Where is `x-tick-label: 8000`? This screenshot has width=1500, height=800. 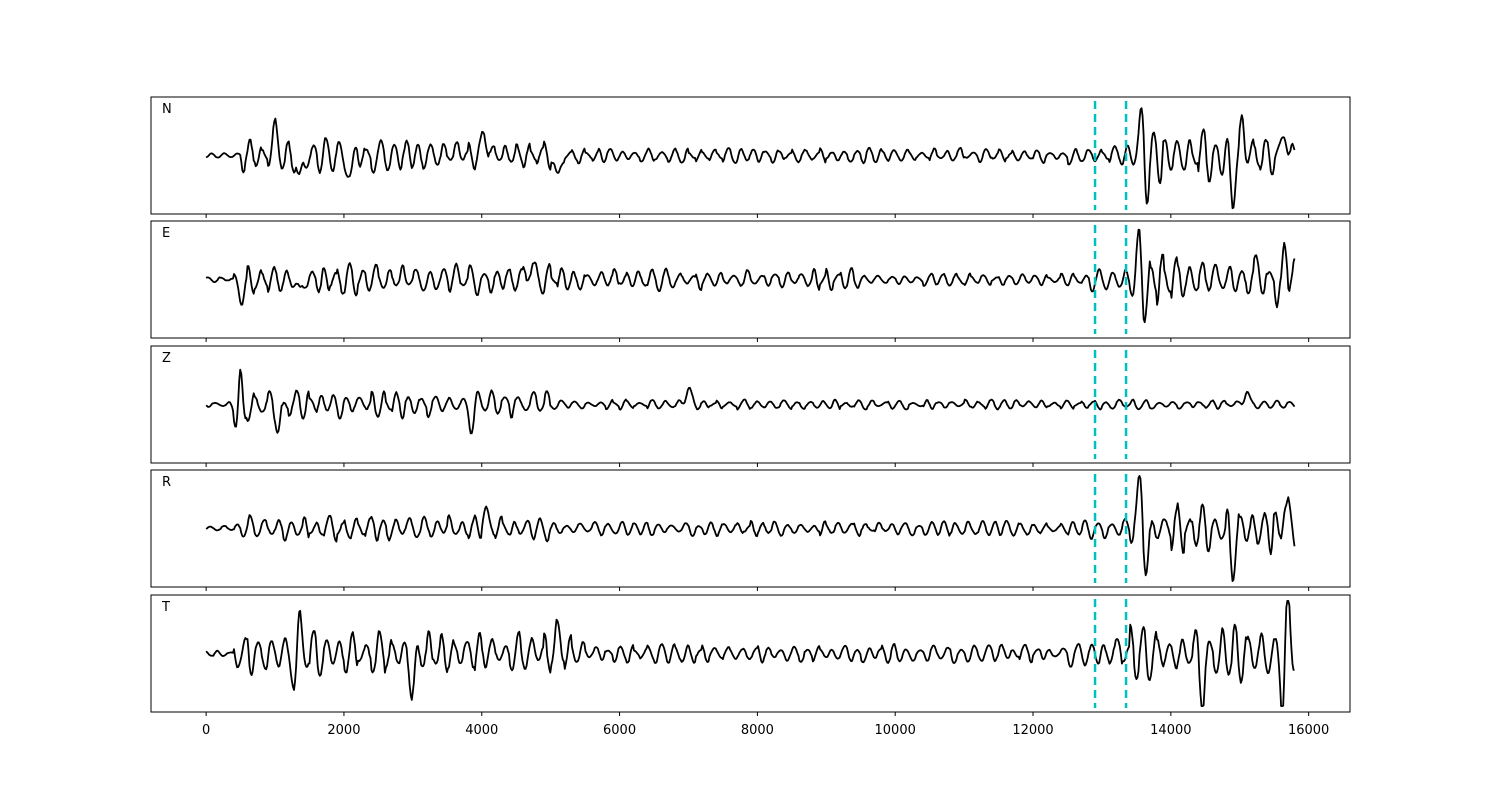 x-tick-label: 8000 is located at coordinates (757, 730).